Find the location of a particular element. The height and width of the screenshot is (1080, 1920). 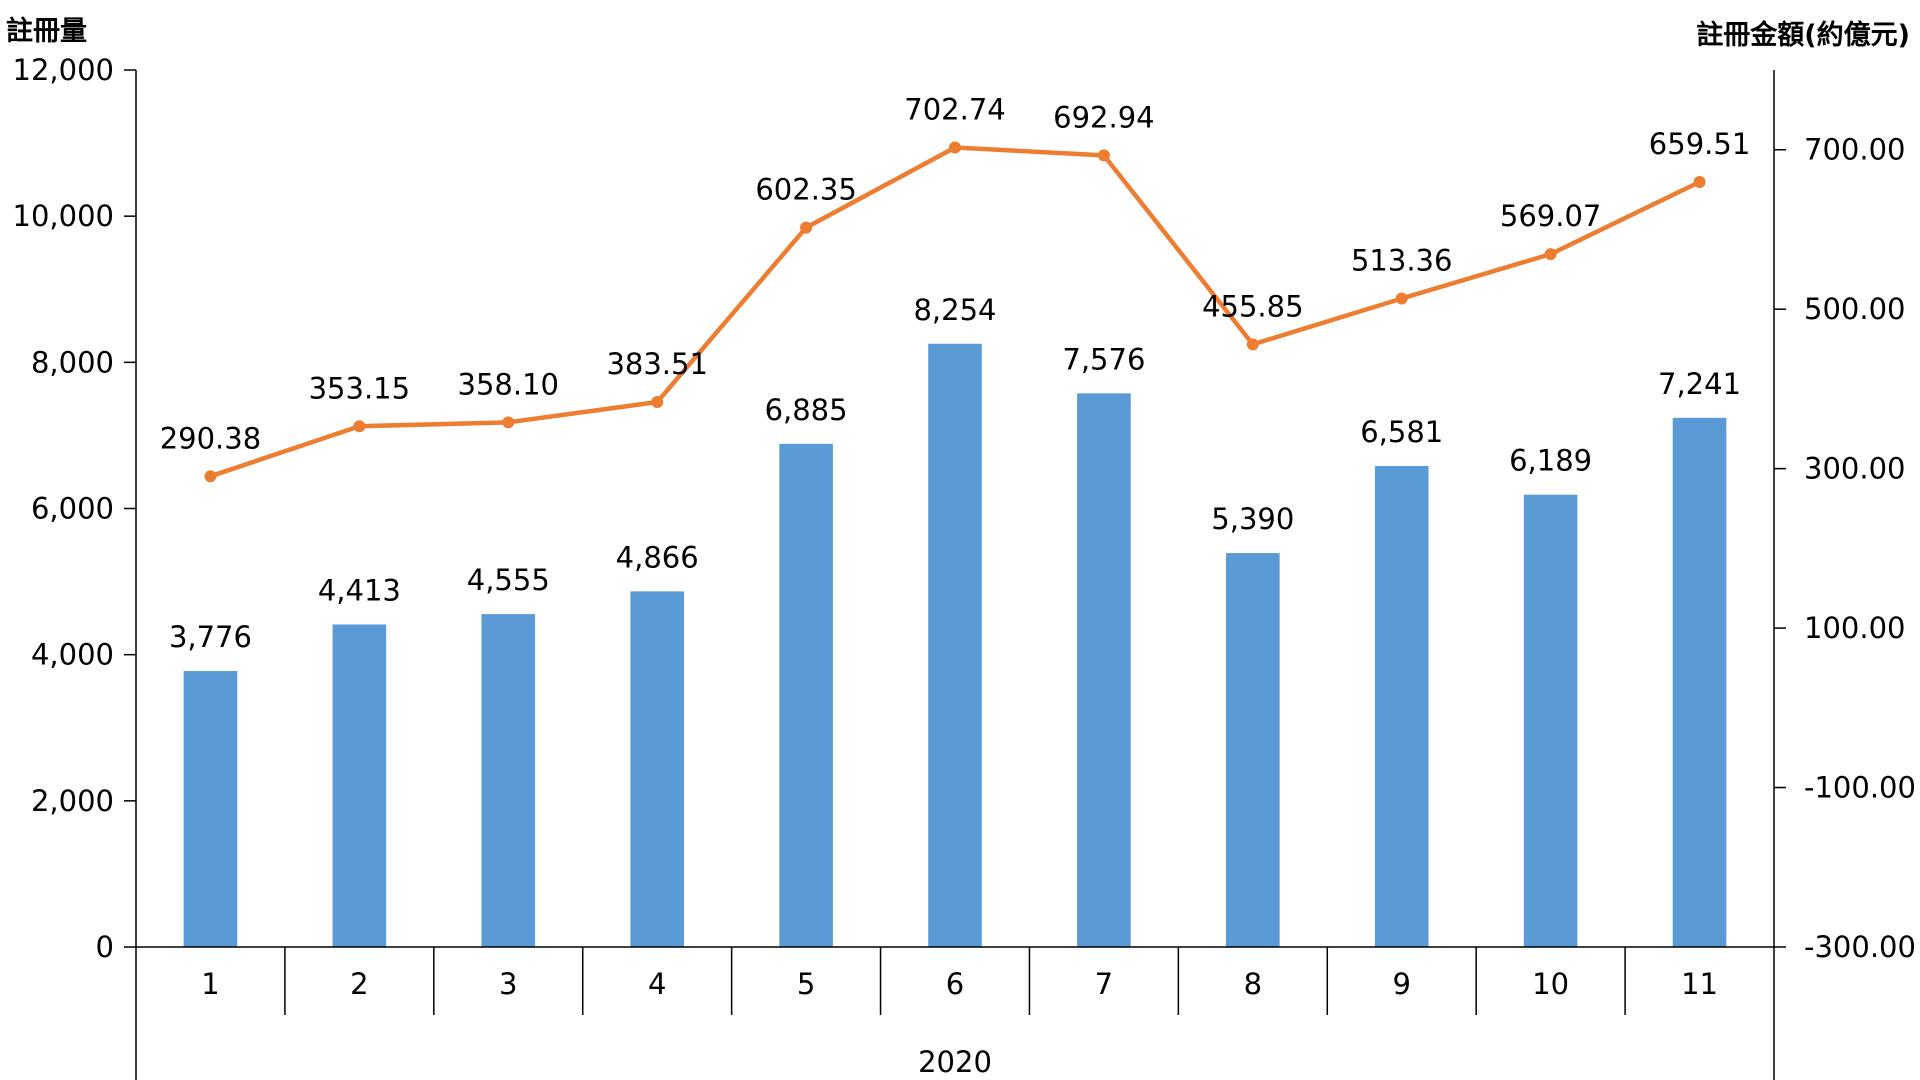

left-axis-tick-label: 6,000 is located at coordinates (72, 509).